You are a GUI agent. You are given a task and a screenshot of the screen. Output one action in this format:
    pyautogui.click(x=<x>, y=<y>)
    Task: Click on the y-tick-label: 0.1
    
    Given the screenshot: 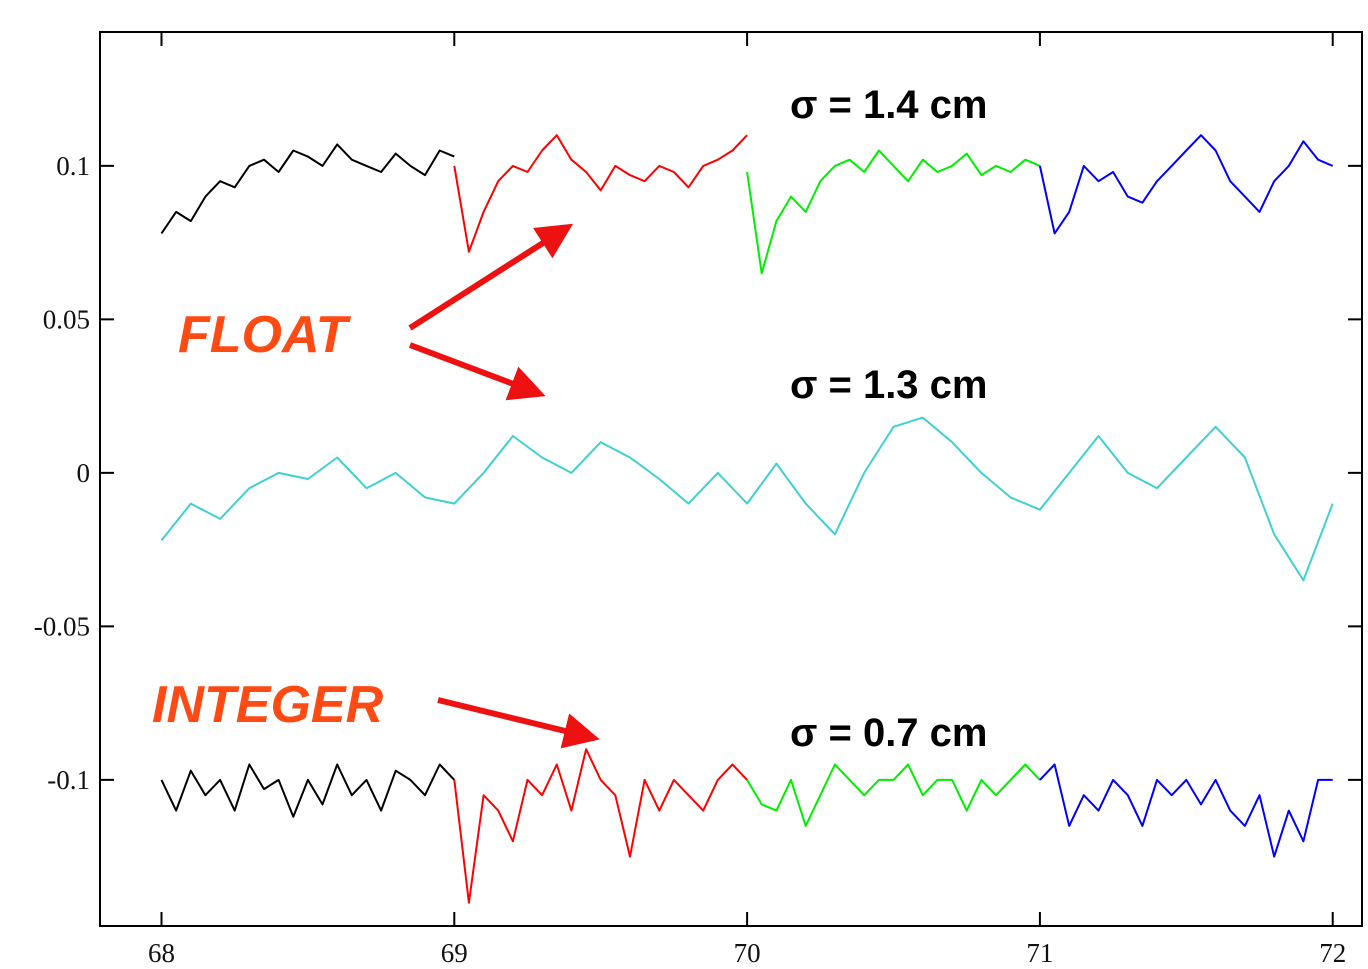 What is the action you would take?
    pyautogui.click(x=73, y=166)
    